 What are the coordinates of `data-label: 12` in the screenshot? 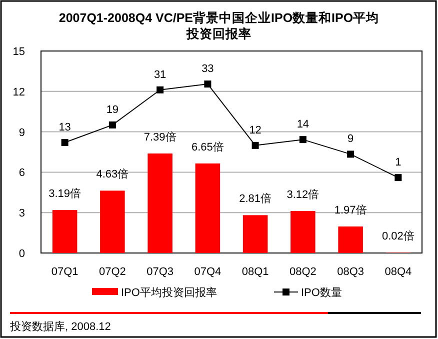 It's located at (255, 130).